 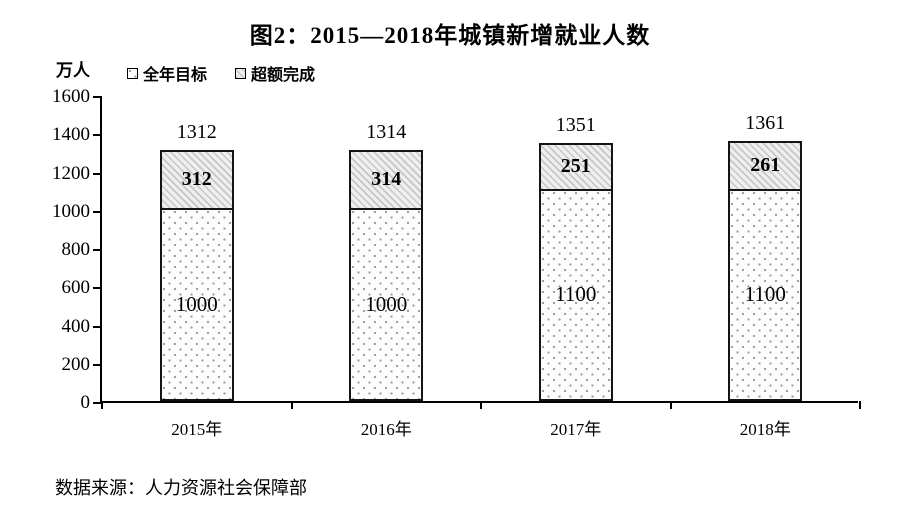 What do you see at coordinates (76, 364) in the screenshot?
I see `y-axis-tick-label: 200` at bounding box center [76, 364].